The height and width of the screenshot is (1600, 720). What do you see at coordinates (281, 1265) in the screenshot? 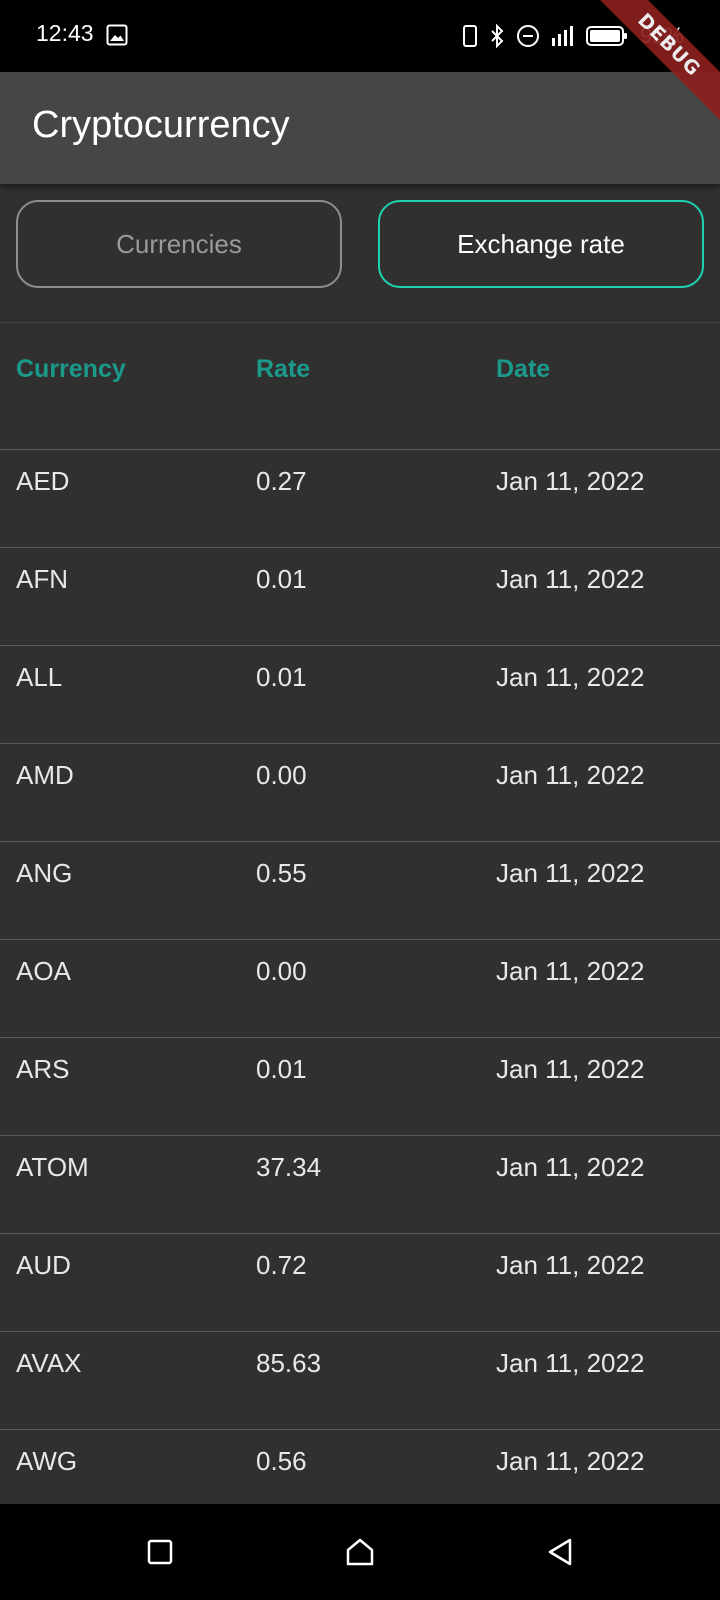
I see `cell-rate: 0.72` at bounding box center [281, 1265].